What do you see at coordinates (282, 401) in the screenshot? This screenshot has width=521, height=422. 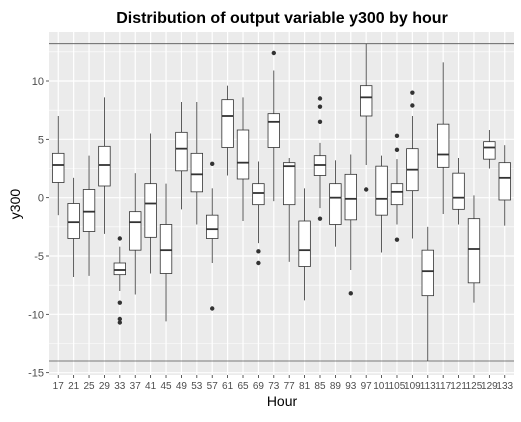 I see `x-axis-title: Hour` at bounding box center [282, 401].